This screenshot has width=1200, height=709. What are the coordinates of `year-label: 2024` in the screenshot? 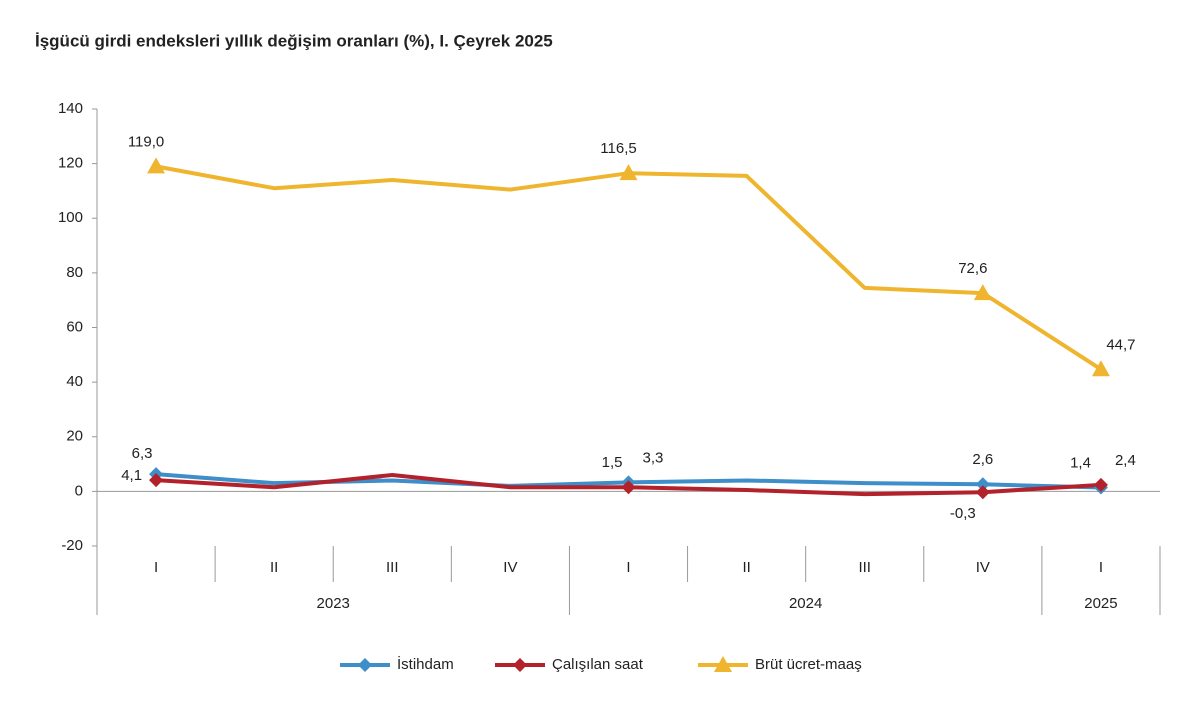 It's located at (805, 603).